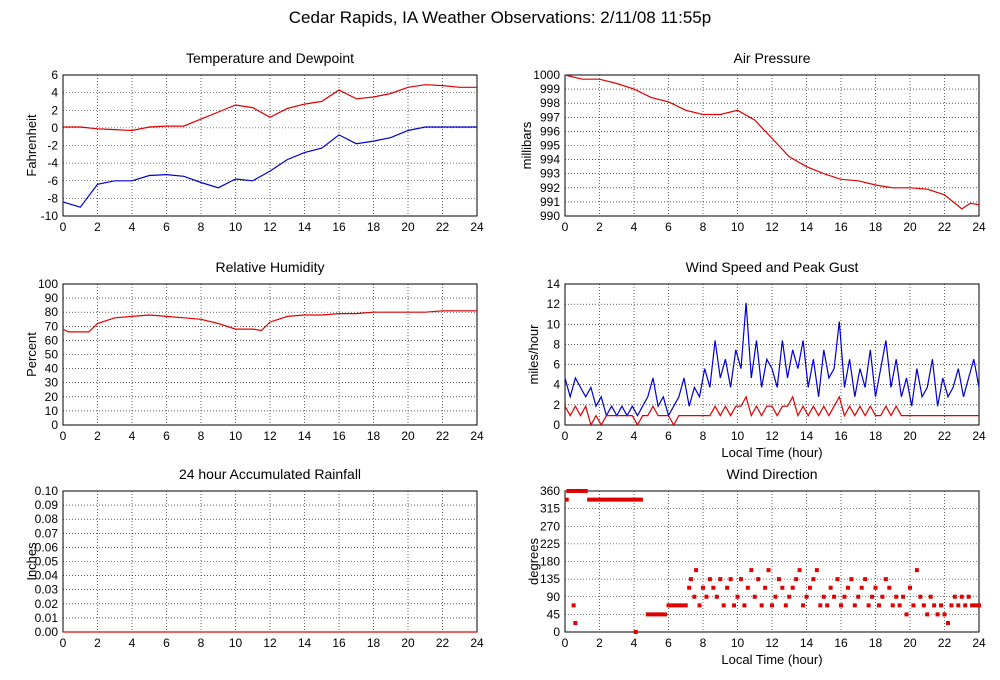 The height and width of the screenshot is (680, 1000). I want to click on y-tick-label: -10, so click(50, 216).